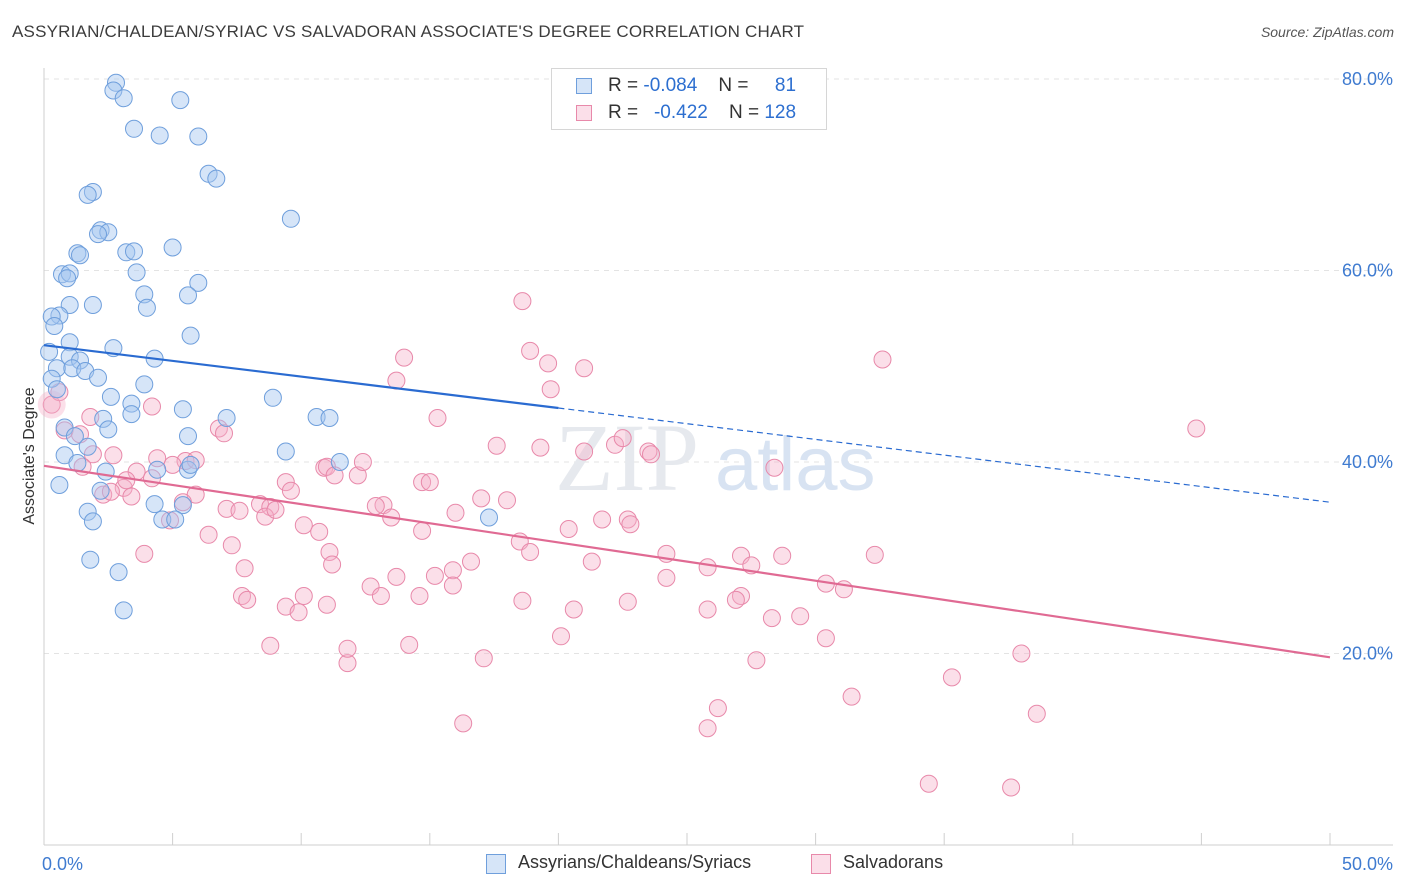 The height and width of the screenshot is (892, 1406). What do you see at coordinates (780, 112) in the screenshot?
I see `n-value: 128` at bounding box center [780, 112].